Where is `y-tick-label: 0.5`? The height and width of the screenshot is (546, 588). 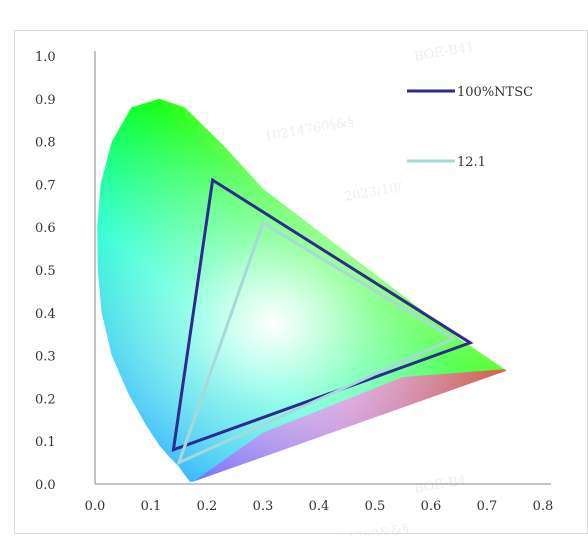
y-tick-label: 0.5 is located at coordinates (45, 271).